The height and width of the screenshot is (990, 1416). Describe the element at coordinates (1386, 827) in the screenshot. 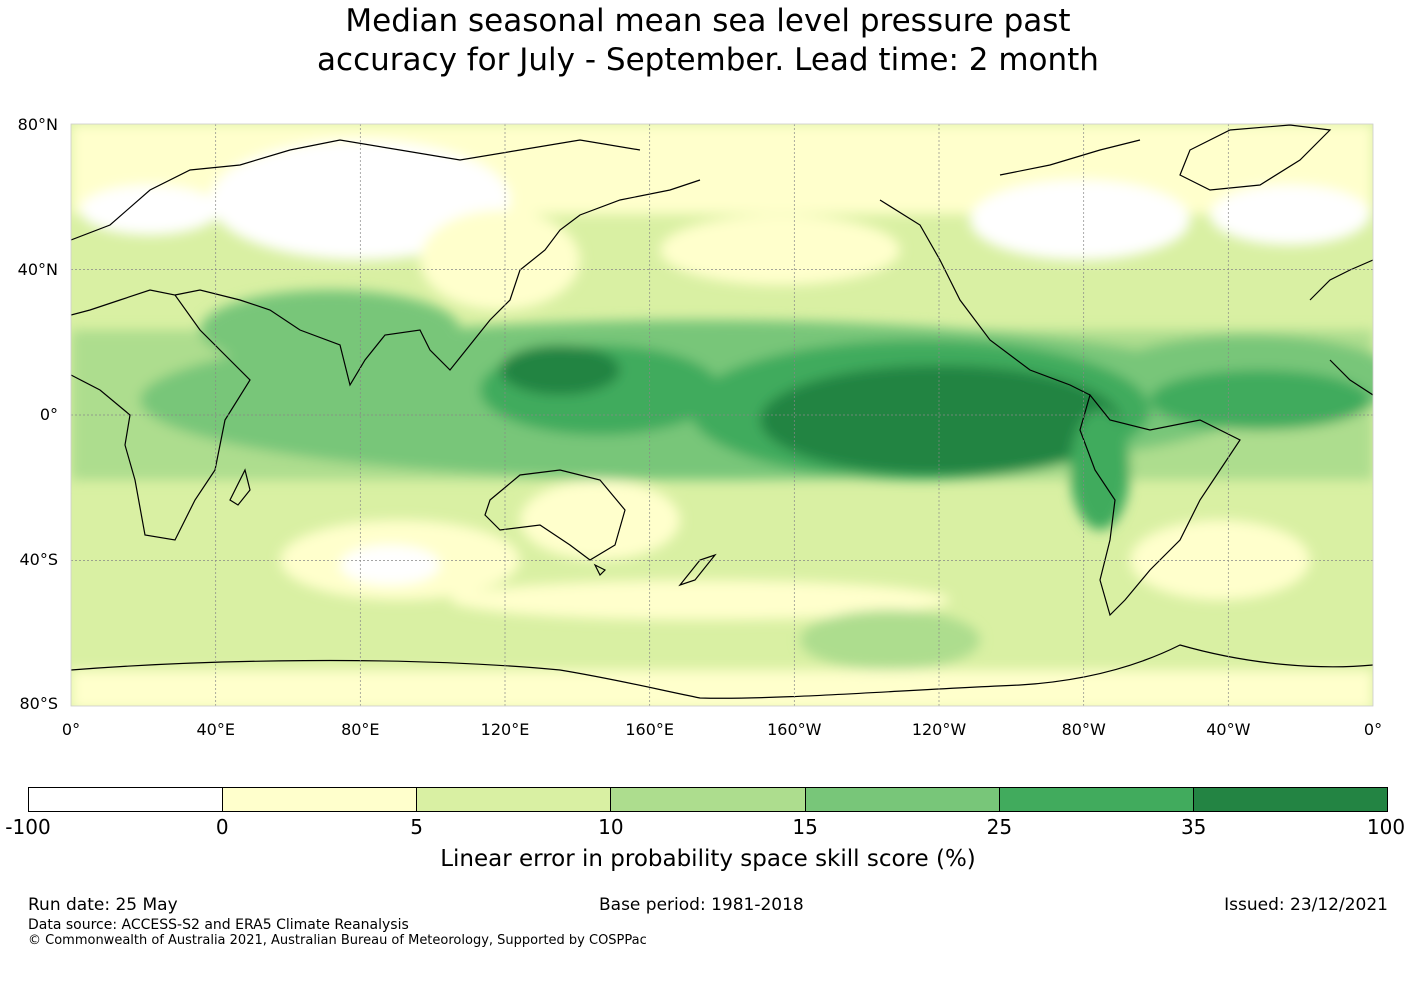

I see `colorbar-tick: 100` at that location.